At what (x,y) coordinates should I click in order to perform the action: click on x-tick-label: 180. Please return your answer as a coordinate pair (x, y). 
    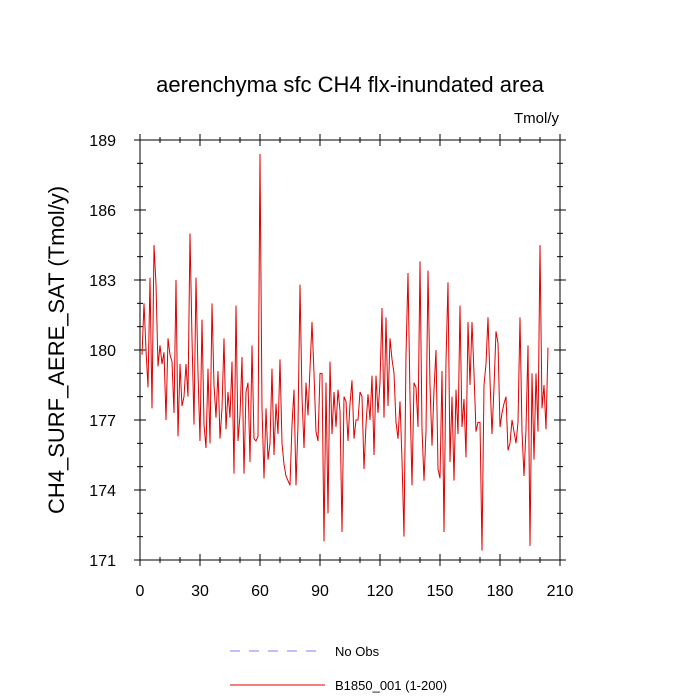
    Looking at the image, I should click on (500, 591).